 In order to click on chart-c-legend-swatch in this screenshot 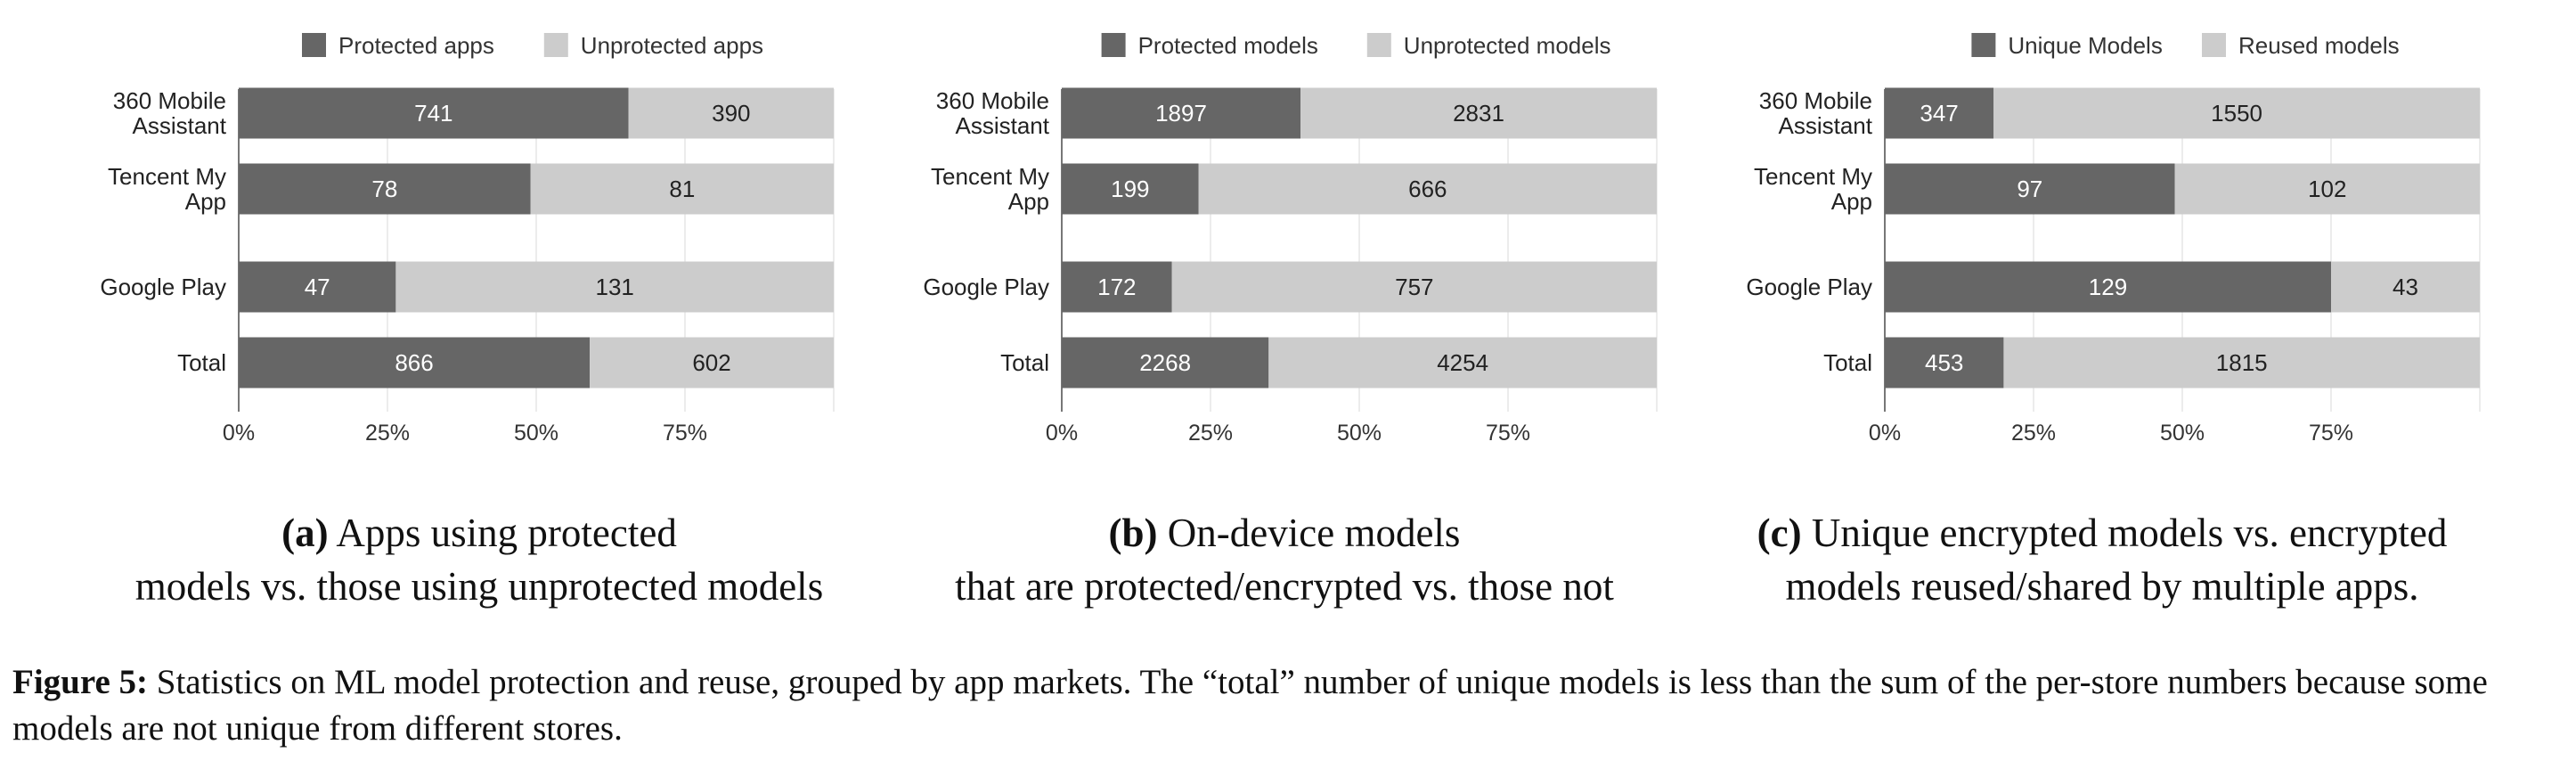, I will do `click(1983, 45)`.